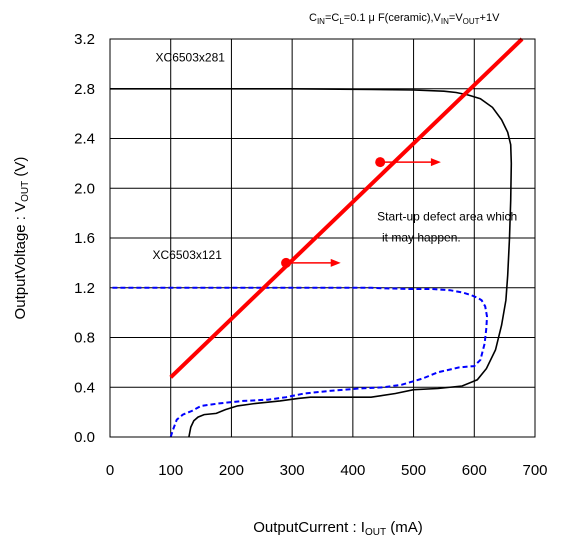  What do you see at coordinates (84, 89) in the screenshot?
I see `y-tick-label: 2.8` at bounding box center [84, 89].